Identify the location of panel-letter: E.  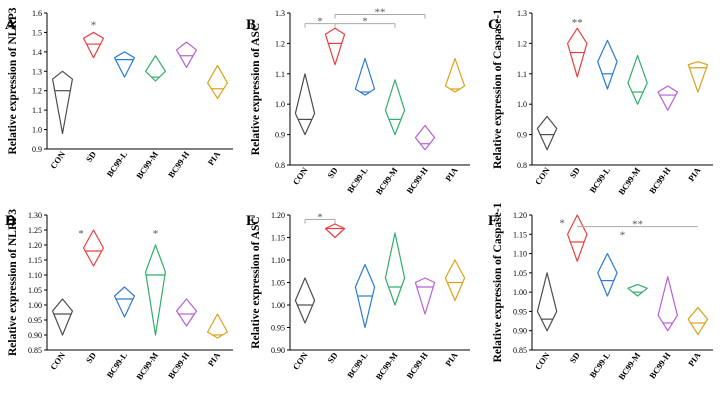
(251, 221).